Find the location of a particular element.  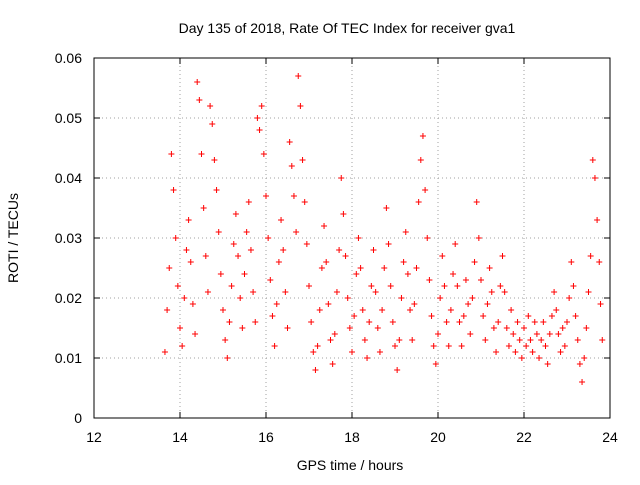

x-tick-label: 20 is located at coordinates (438, 437).